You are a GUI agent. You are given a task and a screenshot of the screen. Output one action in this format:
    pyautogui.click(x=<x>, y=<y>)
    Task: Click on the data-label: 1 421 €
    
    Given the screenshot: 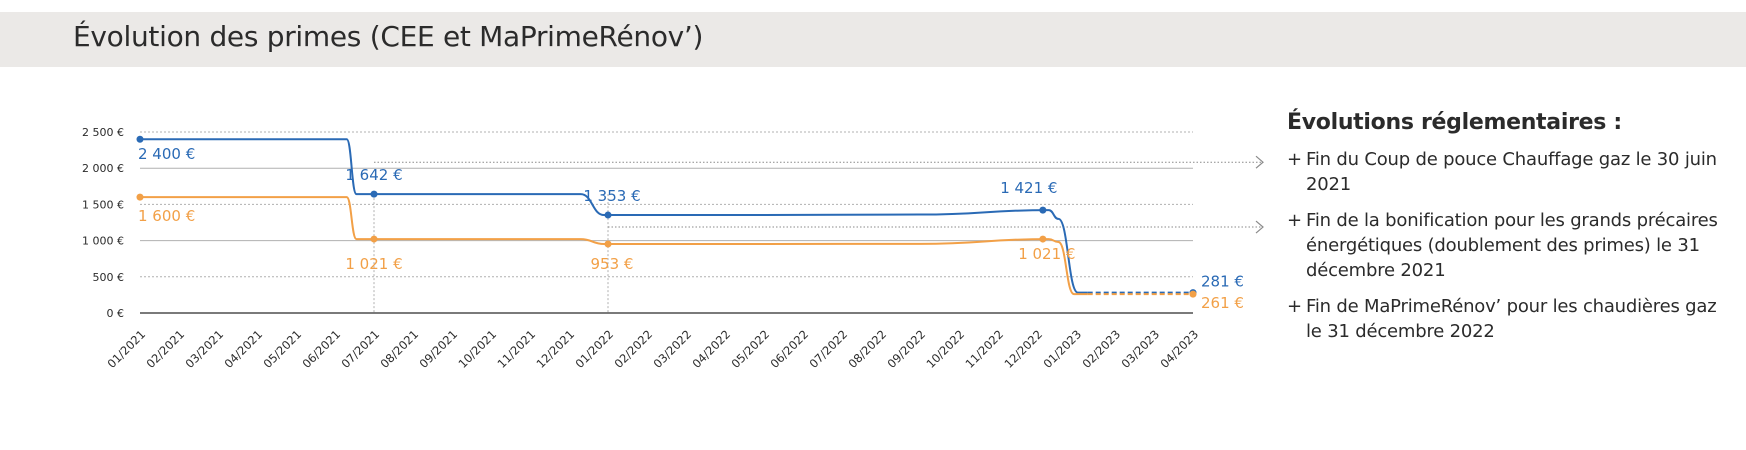 What is the action you would take?
    pyautogui.click(x=1028, y=188)
    